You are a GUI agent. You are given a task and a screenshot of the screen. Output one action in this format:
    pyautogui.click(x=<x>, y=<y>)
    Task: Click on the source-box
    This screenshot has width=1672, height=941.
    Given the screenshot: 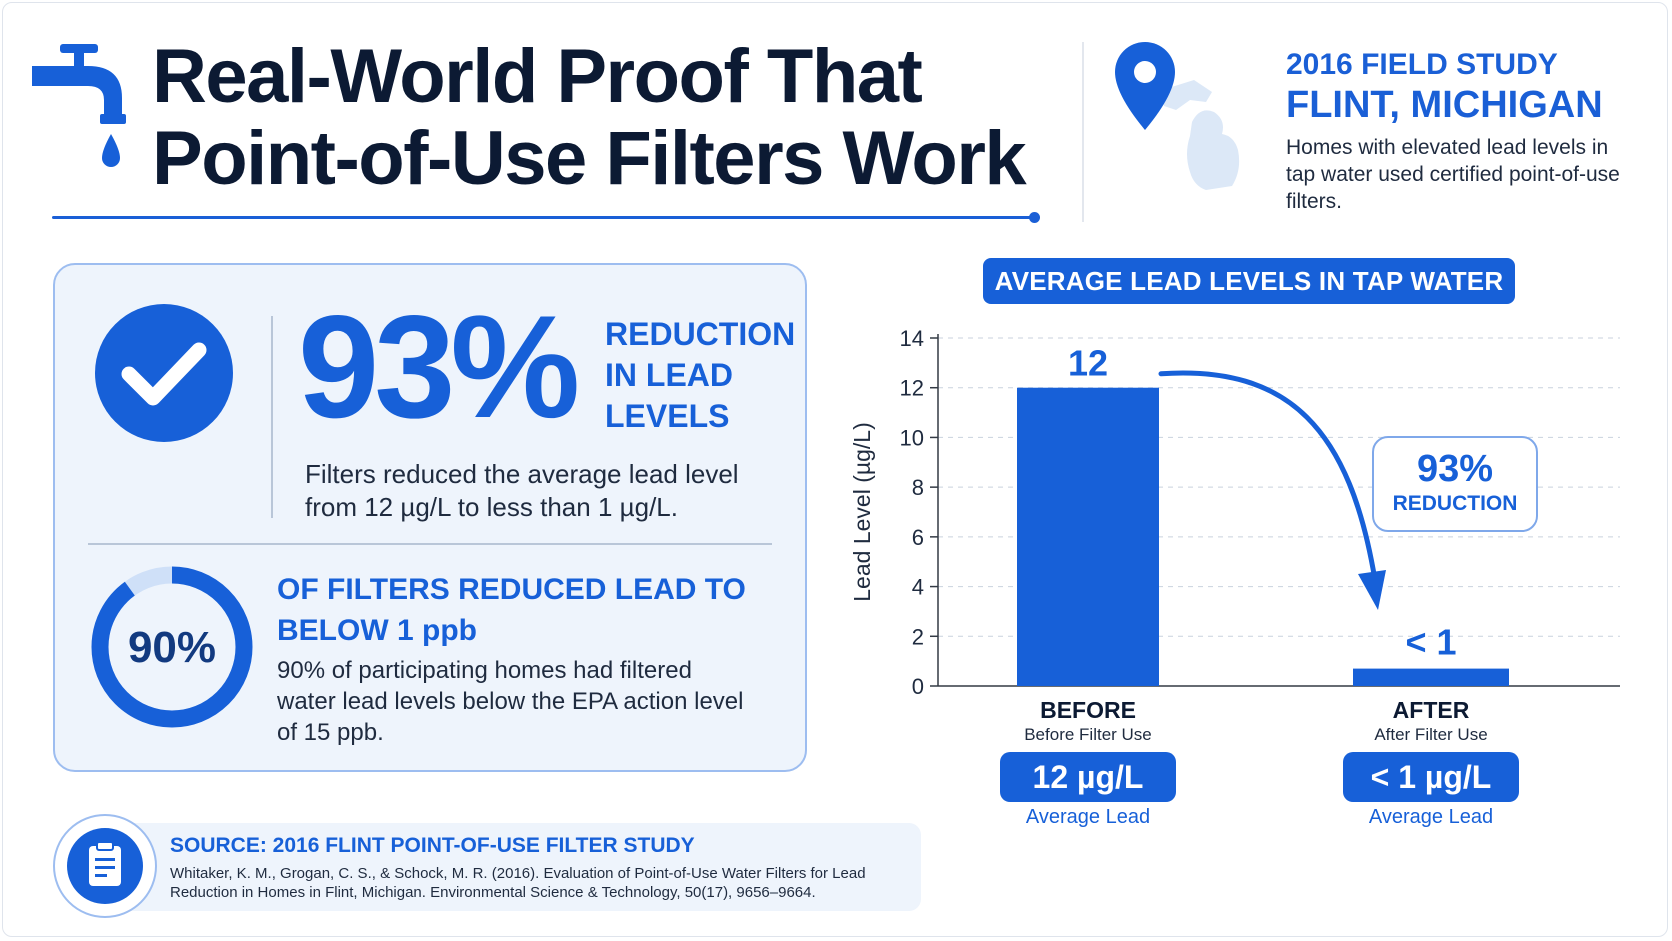 What is the action you would take?
    pyautogui.click(x=515, y=867)
    